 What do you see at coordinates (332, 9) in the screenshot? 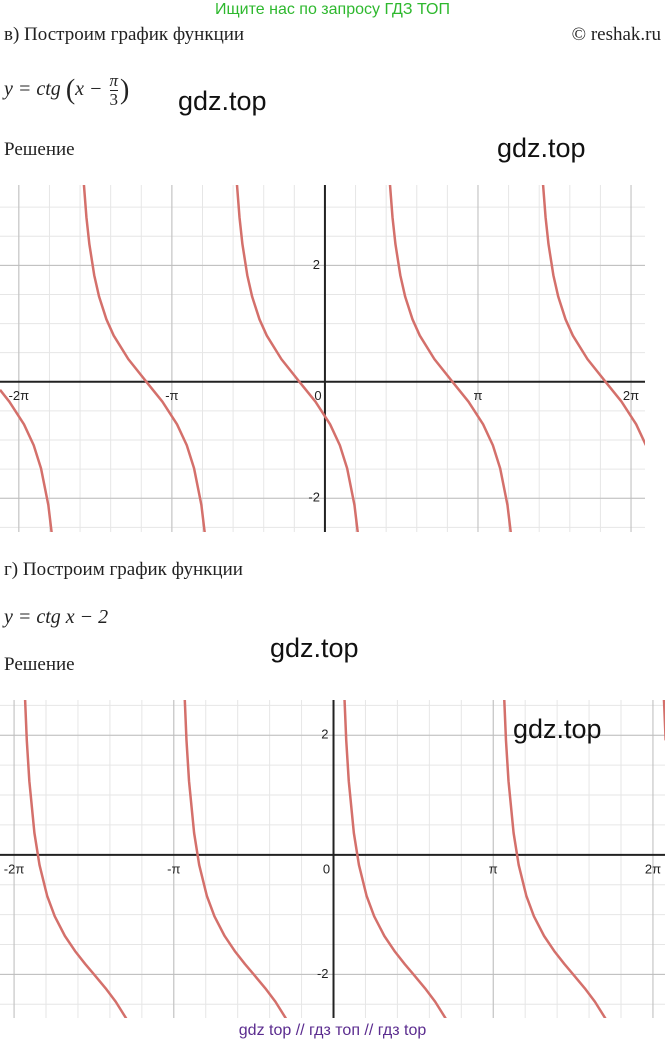
I see `banner: Ищите нас по запросу ГДЗ ТОП` at bounding box center [332, 9].